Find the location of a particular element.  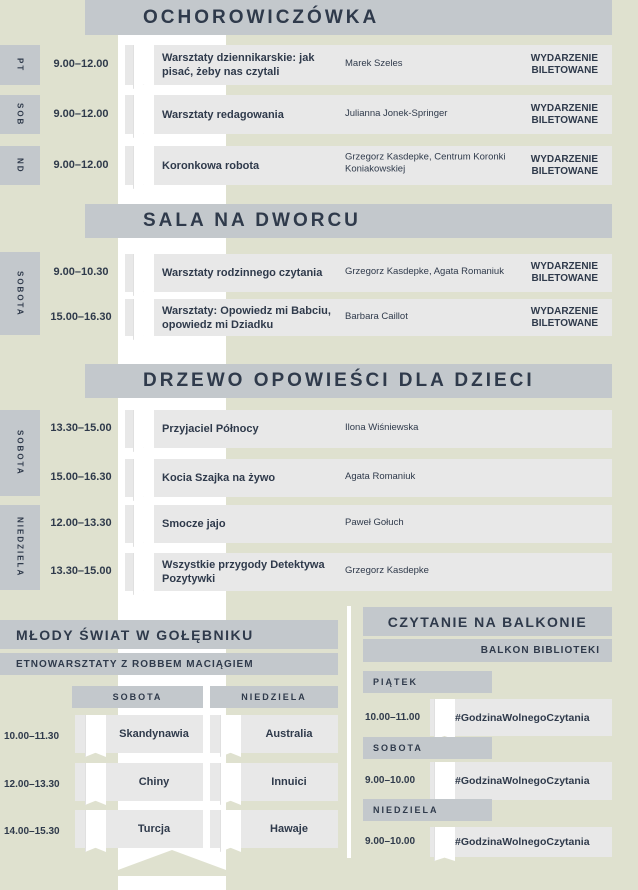

venue-header: DRZEWO OPOWIEŚCI DLA DZIECI is located at coordinates (348, 381).